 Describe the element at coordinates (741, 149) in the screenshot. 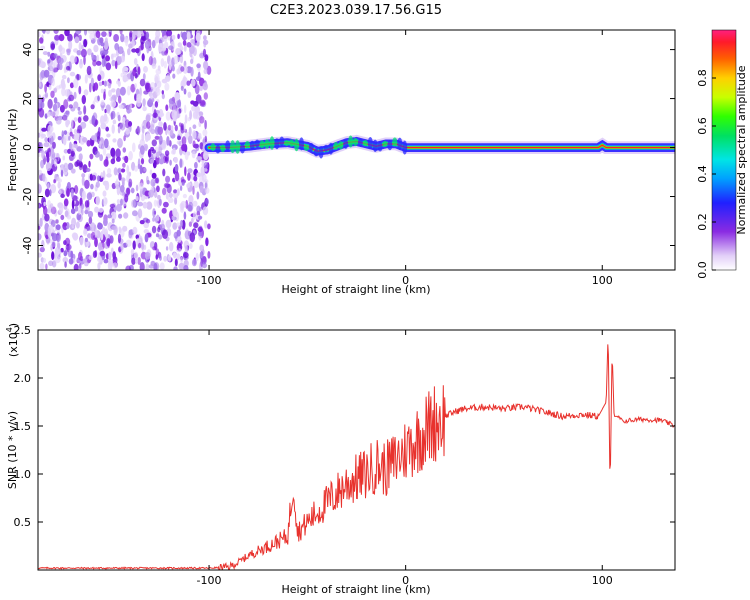

I see `colorbar-label: Normalized spectral amplitude` at that location.